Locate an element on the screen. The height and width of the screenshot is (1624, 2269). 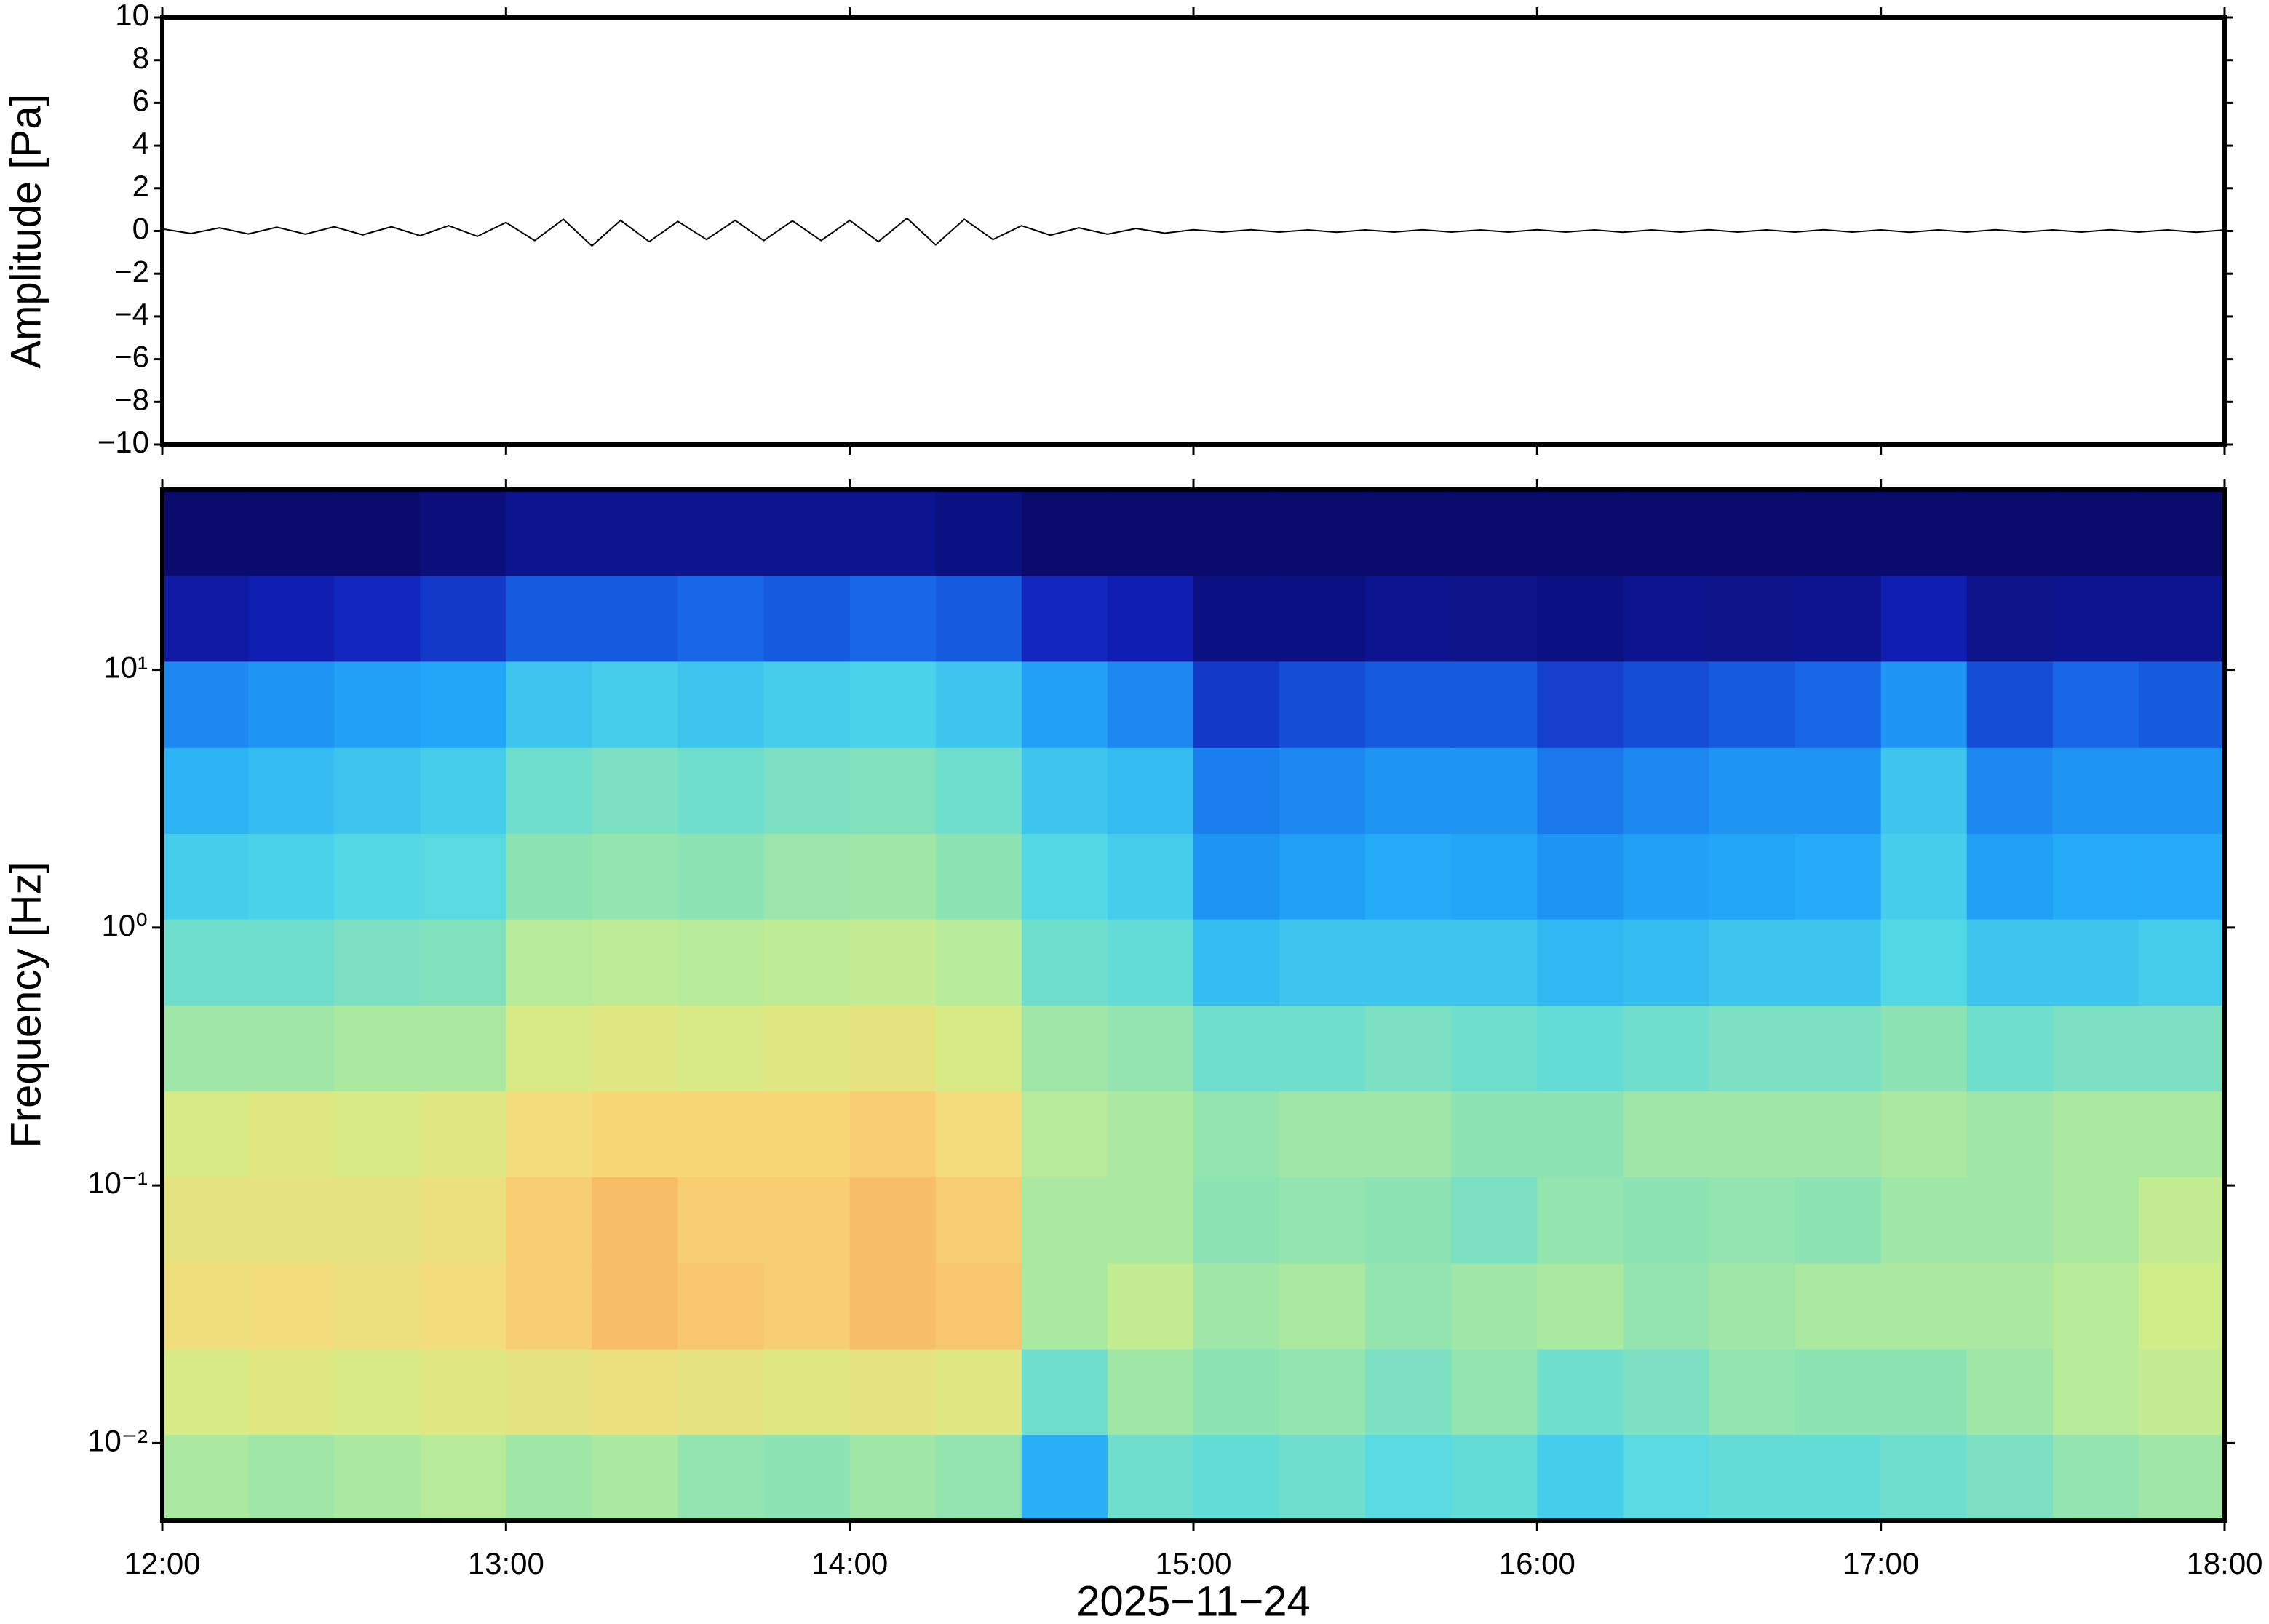
y-tick-label: 10 is located at coordinates (132, 16).